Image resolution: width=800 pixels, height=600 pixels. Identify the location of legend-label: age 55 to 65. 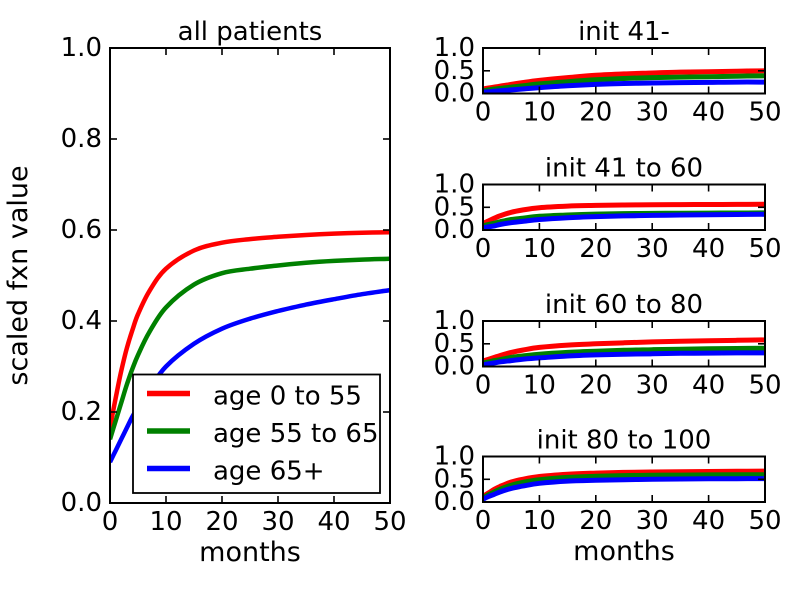
(296, 434).